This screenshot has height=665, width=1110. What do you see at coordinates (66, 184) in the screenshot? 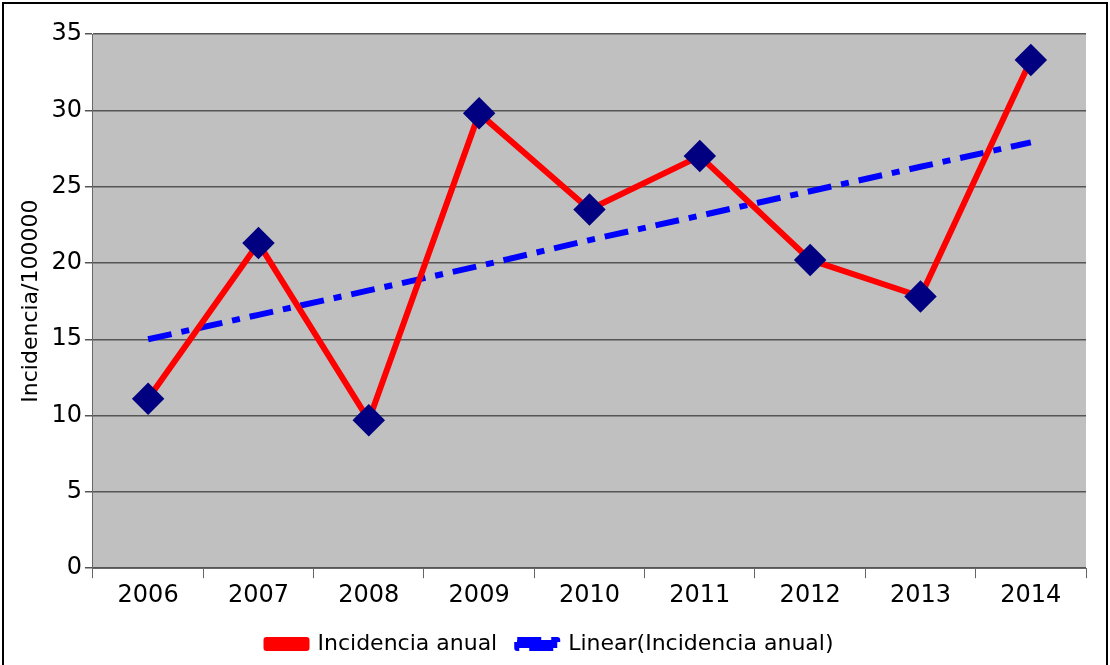
I see `y-tick-label: 25` at bounding box center [66, 184].